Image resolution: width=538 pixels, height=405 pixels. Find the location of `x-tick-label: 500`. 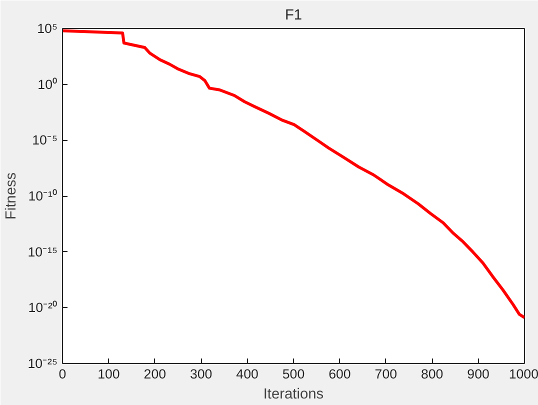

x-tick-label: 500 is located at coordinates (293, 374).